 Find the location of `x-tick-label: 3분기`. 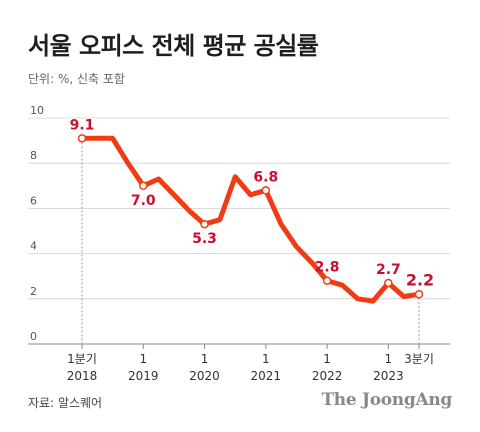

x-tick-label: 3분기 is located at coordinates (419, 359).